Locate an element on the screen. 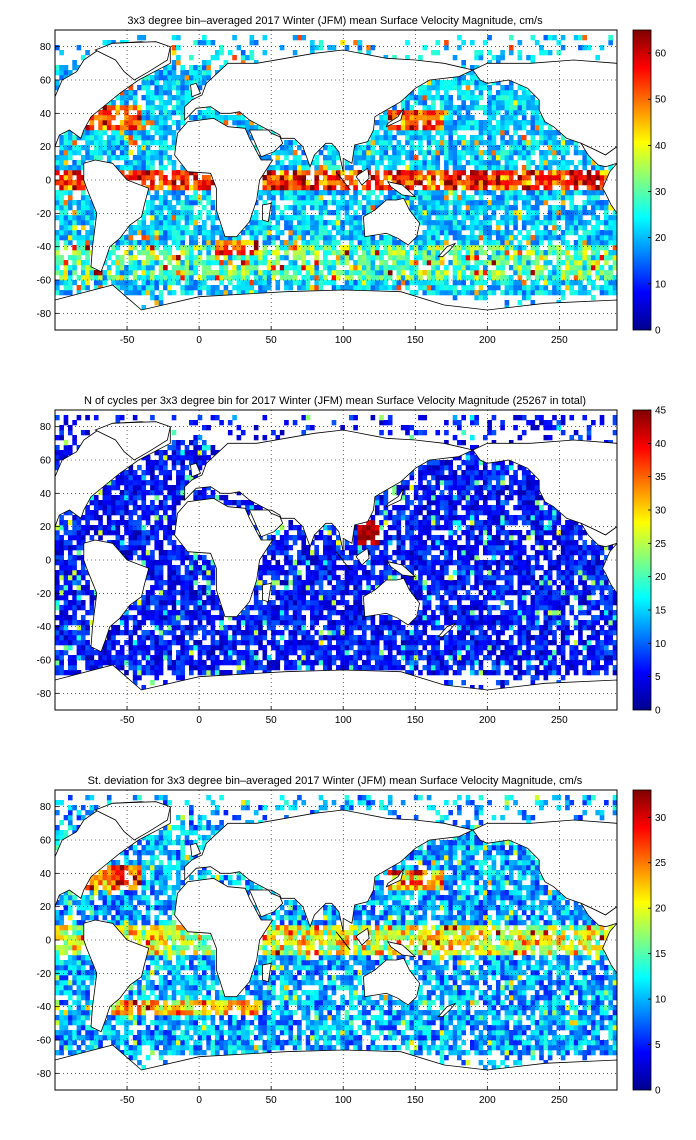 This screenshot has width=696, height=1140. coastline is located at coordinates (395, 118).